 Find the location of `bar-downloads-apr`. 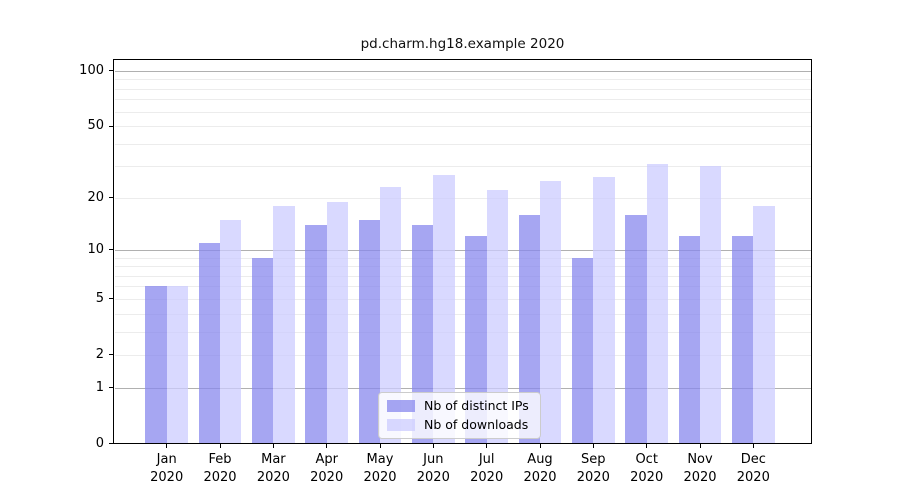

bar-downloads-apr is located at coordinates (337, 322).